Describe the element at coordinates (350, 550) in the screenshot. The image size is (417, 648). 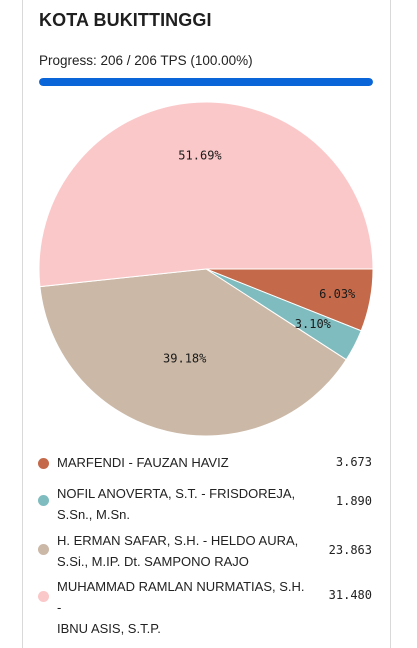
I see `legend-value: 23.863` at that location.